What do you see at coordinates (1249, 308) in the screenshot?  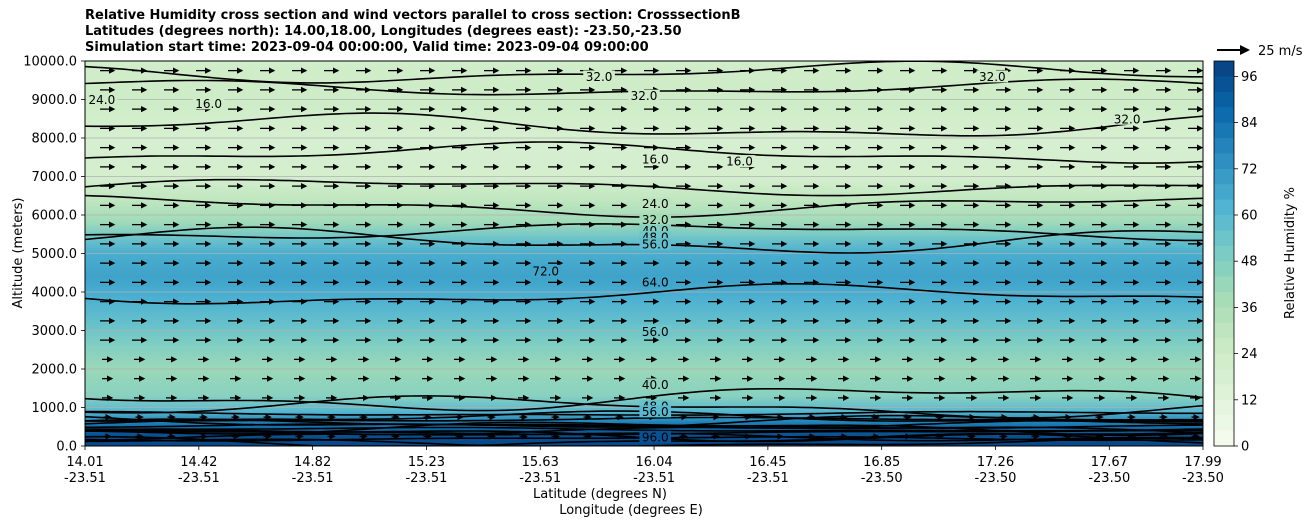 I see `colorbar-tick-label: 36` at bounding box center [1249, 308].